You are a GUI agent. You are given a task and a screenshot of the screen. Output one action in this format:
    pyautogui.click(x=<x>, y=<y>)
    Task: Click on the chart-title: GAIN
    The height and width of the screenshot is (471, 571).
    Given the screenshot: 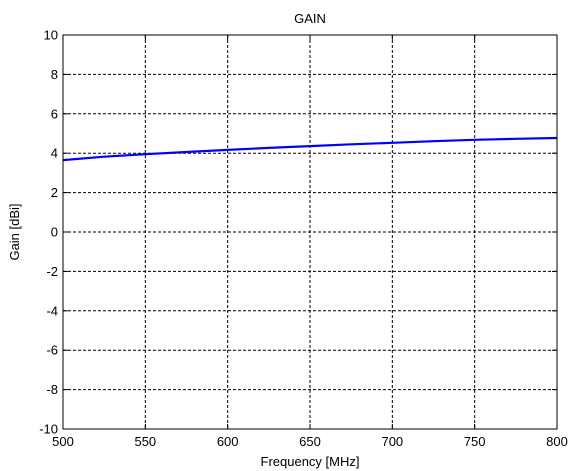 What is the action you would take?
    pyautogui.click(x=310, y=18)
    